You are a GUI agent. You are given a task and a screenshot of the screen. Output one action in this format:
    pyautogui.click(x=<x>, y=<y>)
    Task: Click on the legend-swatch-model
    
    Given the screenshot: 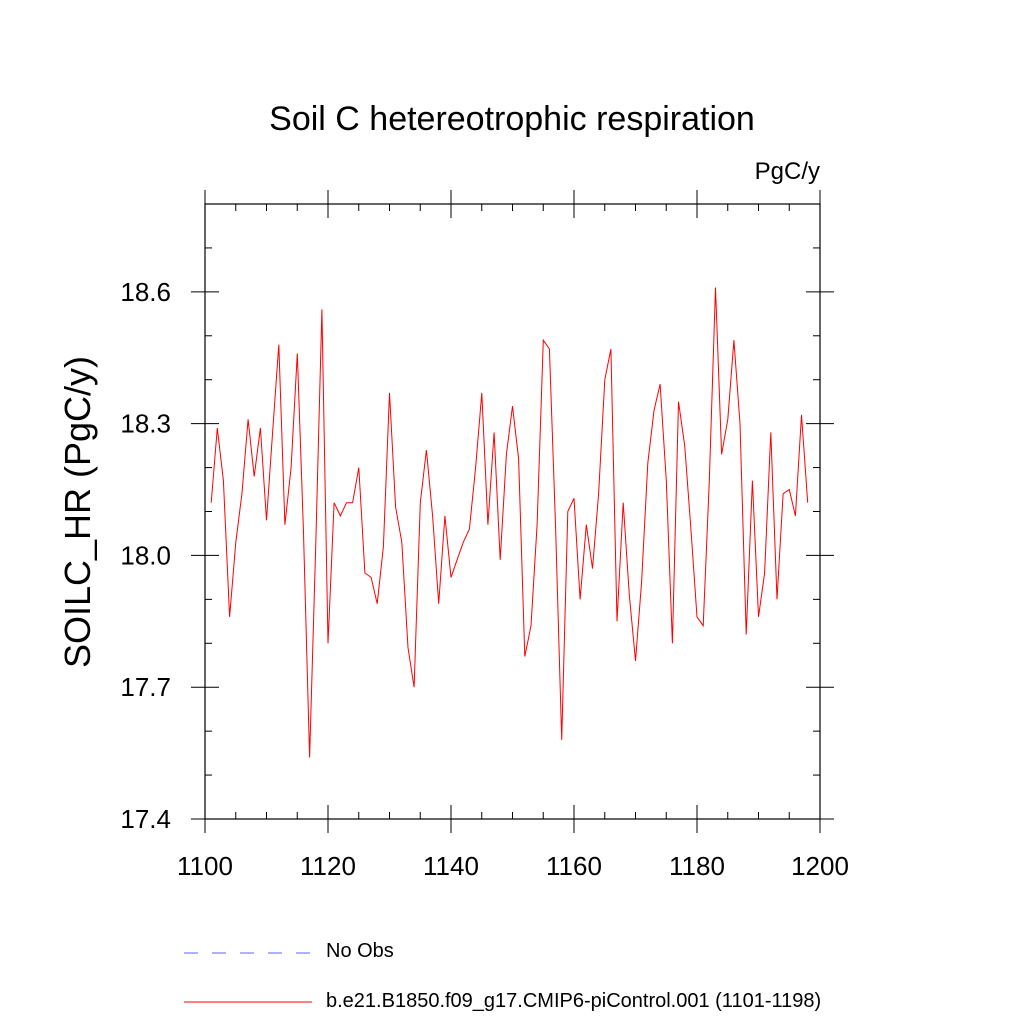 What is the action you would take?
    pyautogui.click(x=248, y=1002)
    